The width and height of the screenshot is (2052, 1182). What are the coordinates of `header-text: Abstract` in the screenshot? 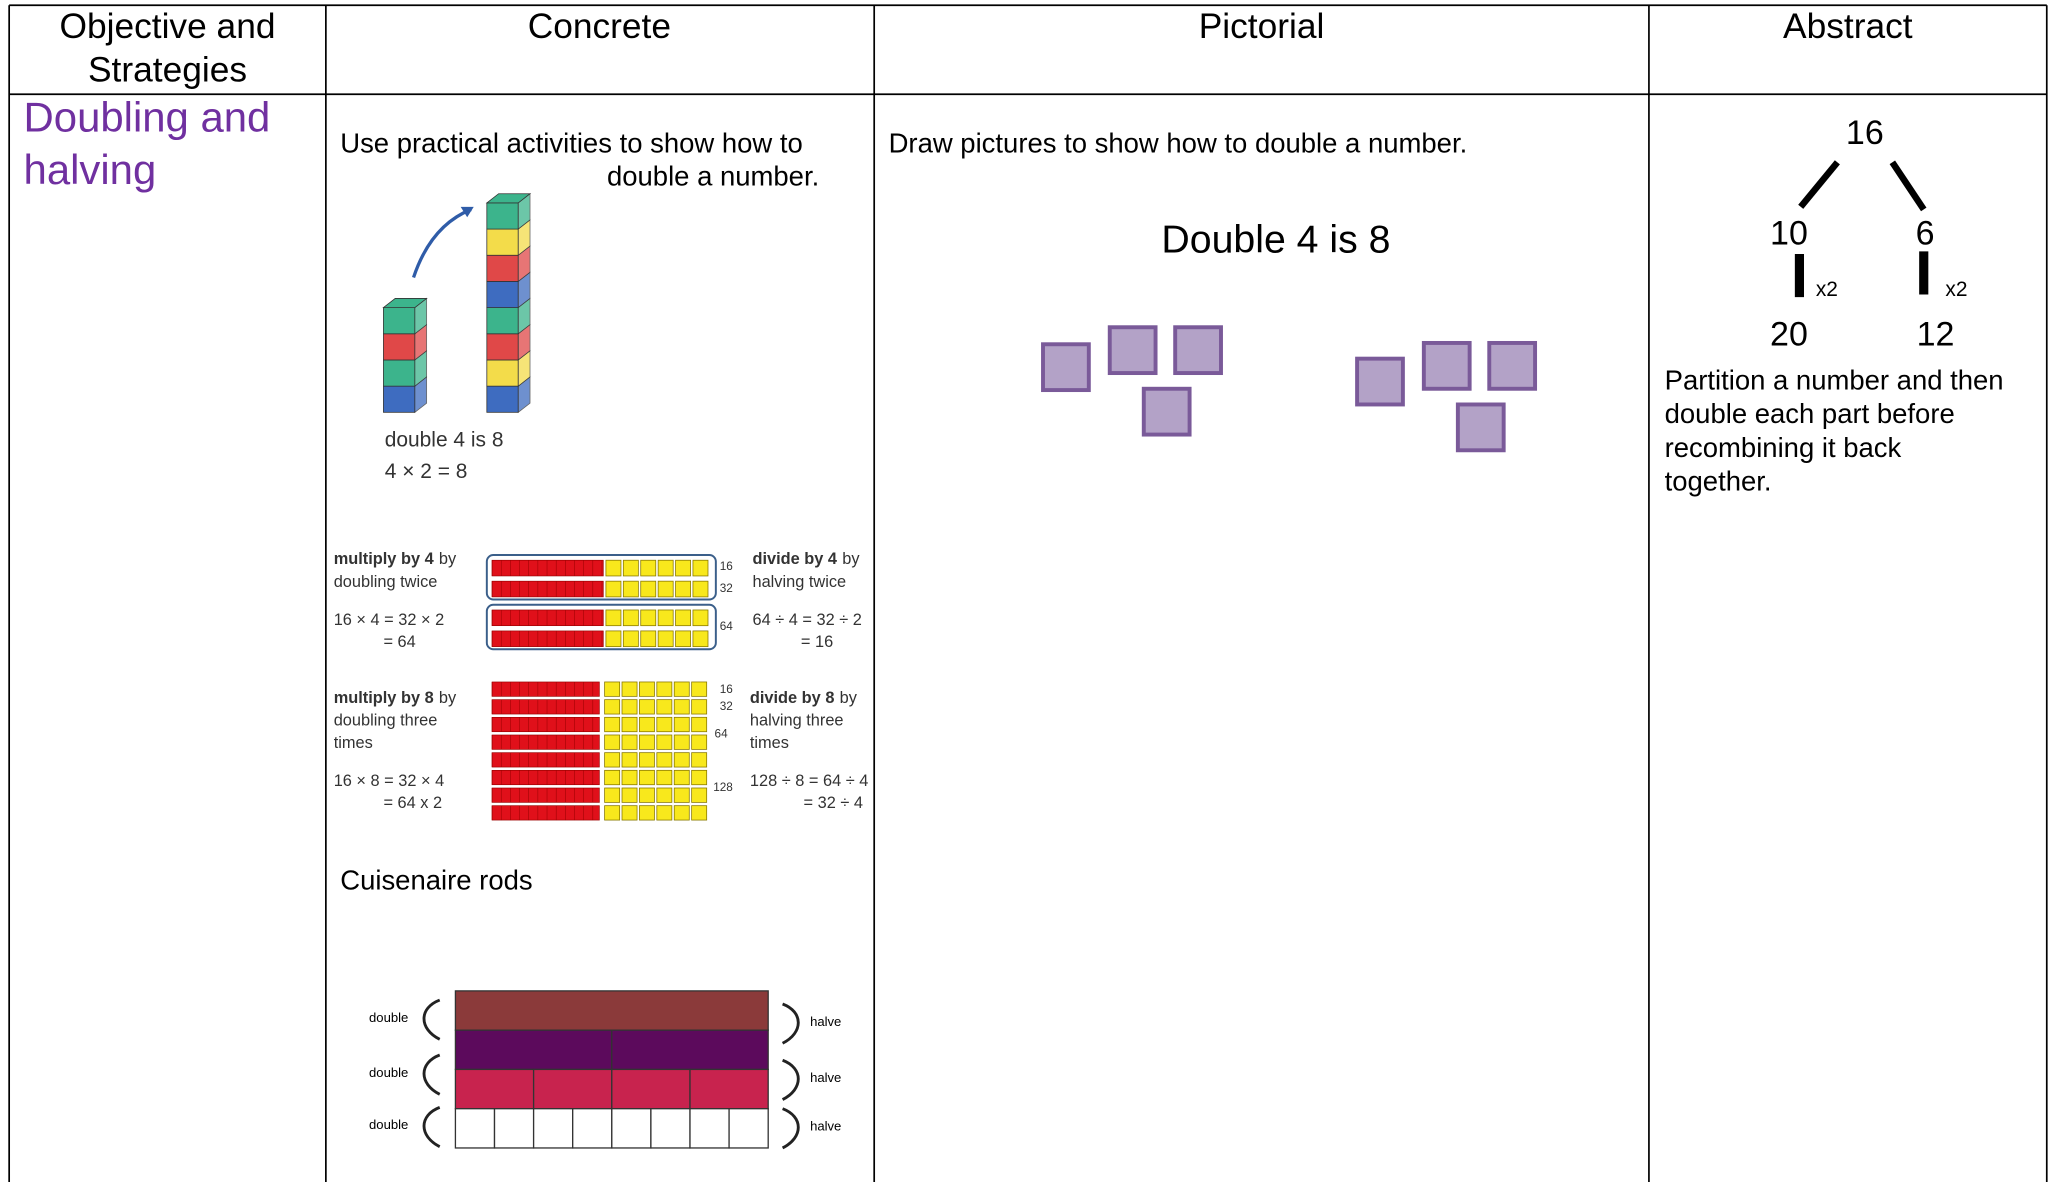 It's located at (1848, 26).